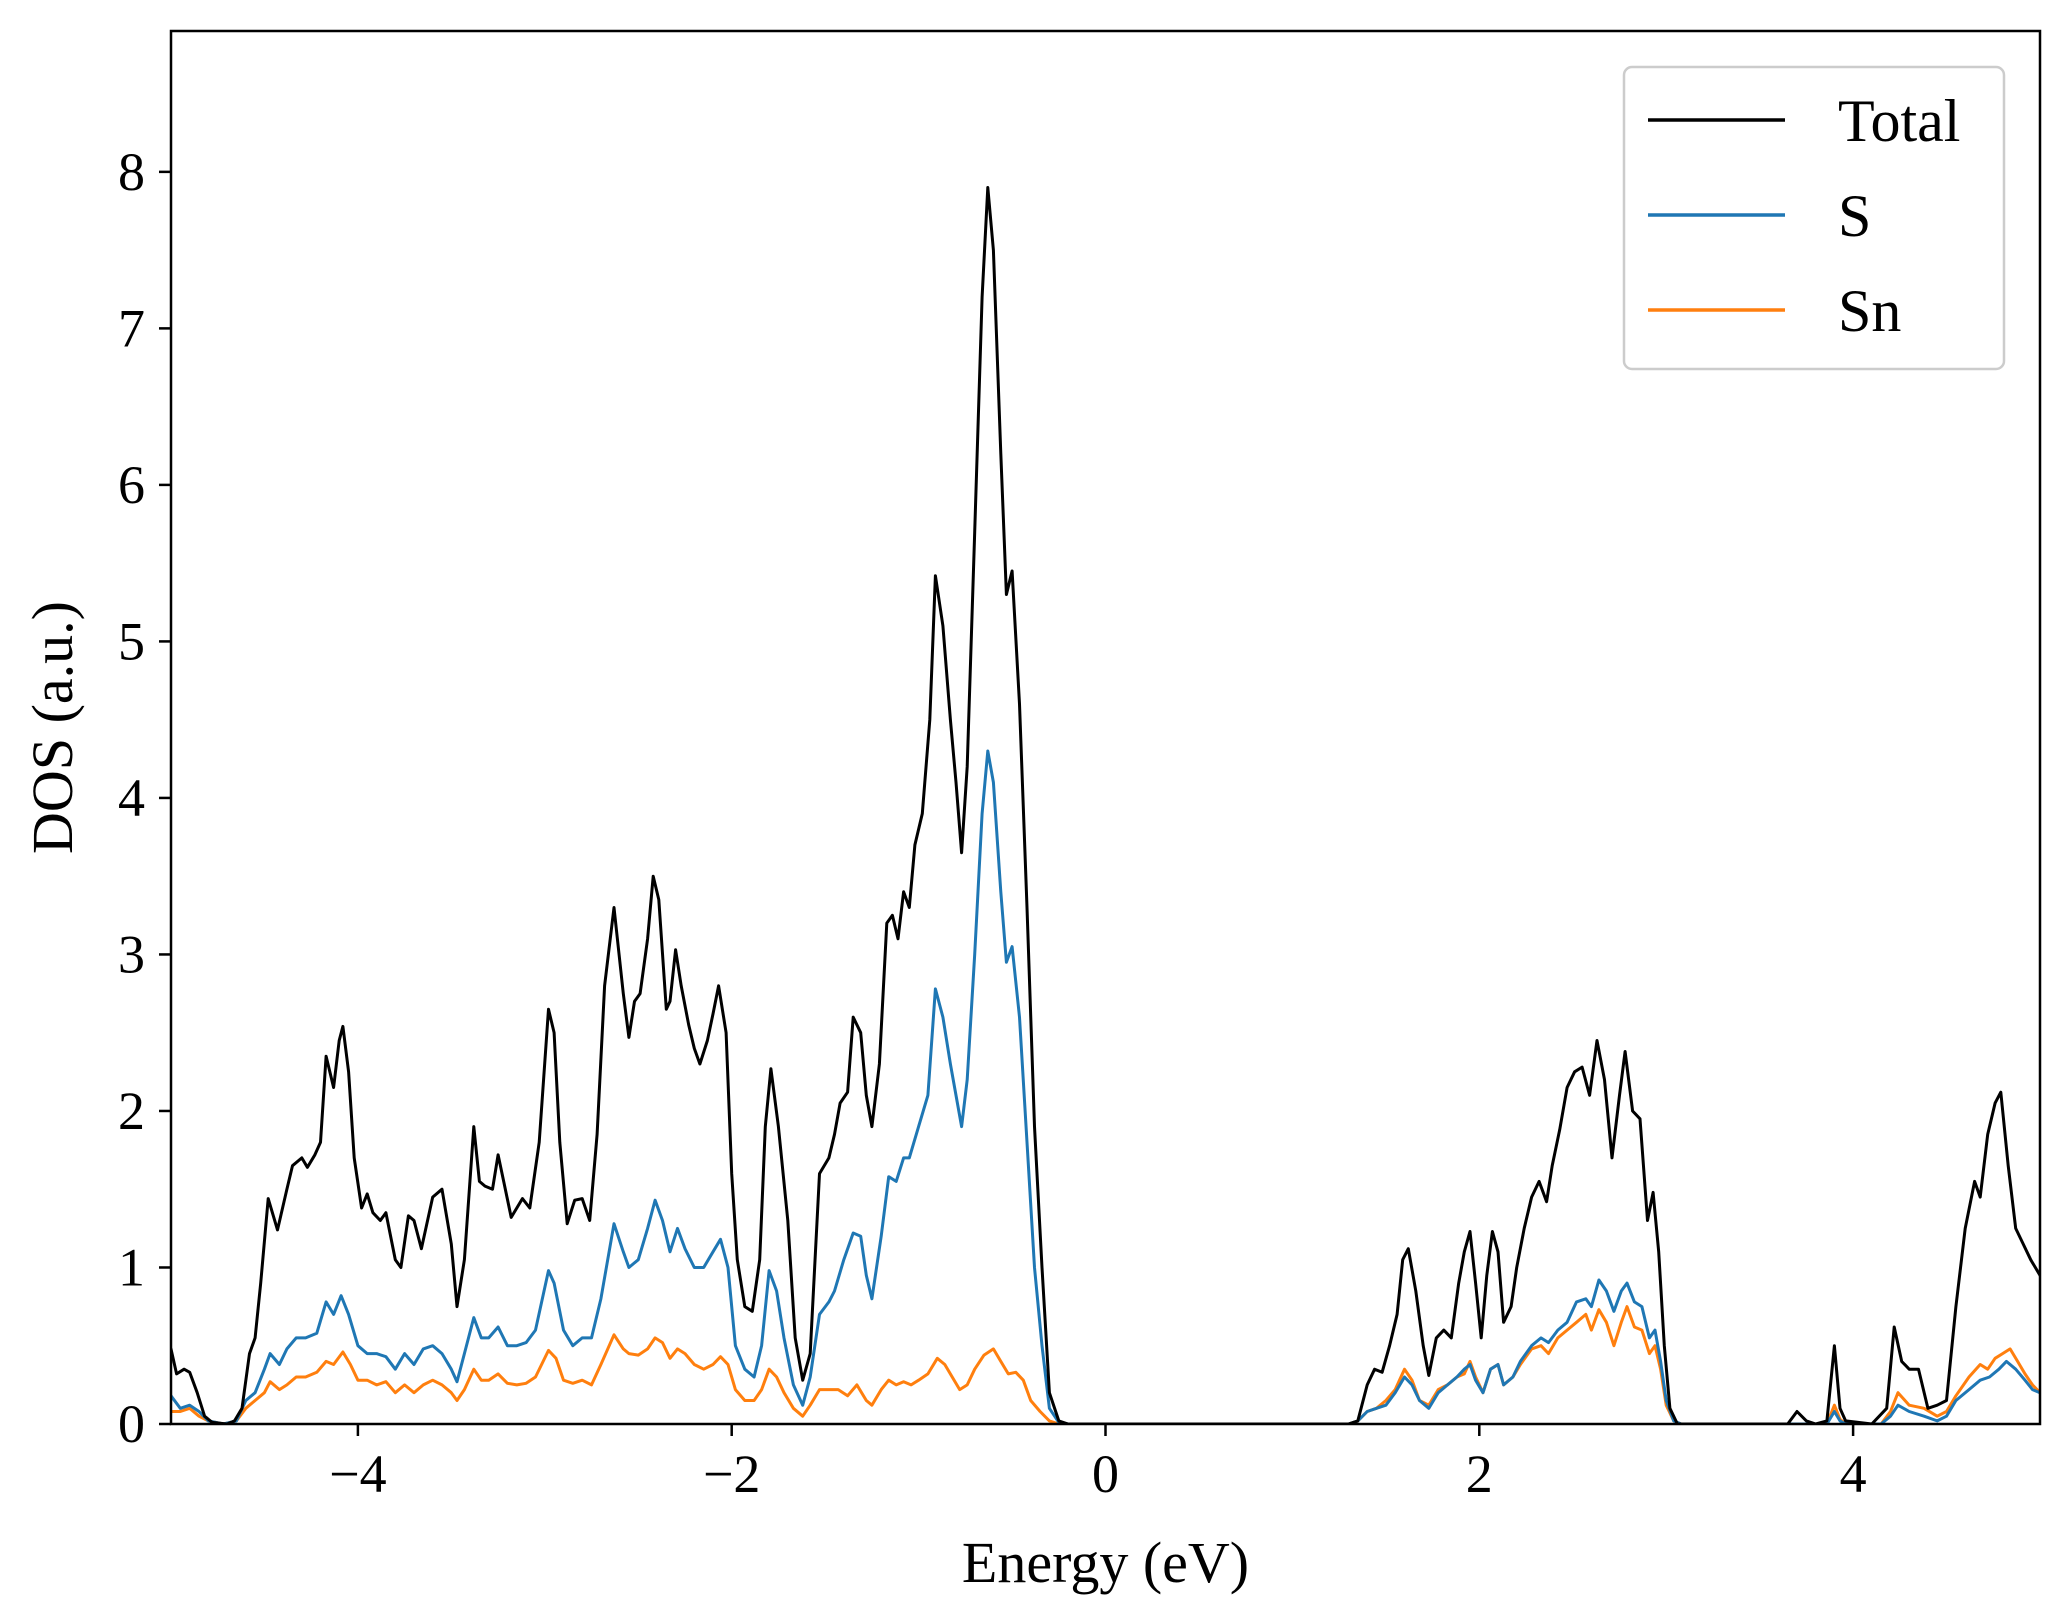  What do you see at coordinates (131, 1111) in the screenshot?
I see `y-tick-label: 2` at bounding box center [131, 1111].